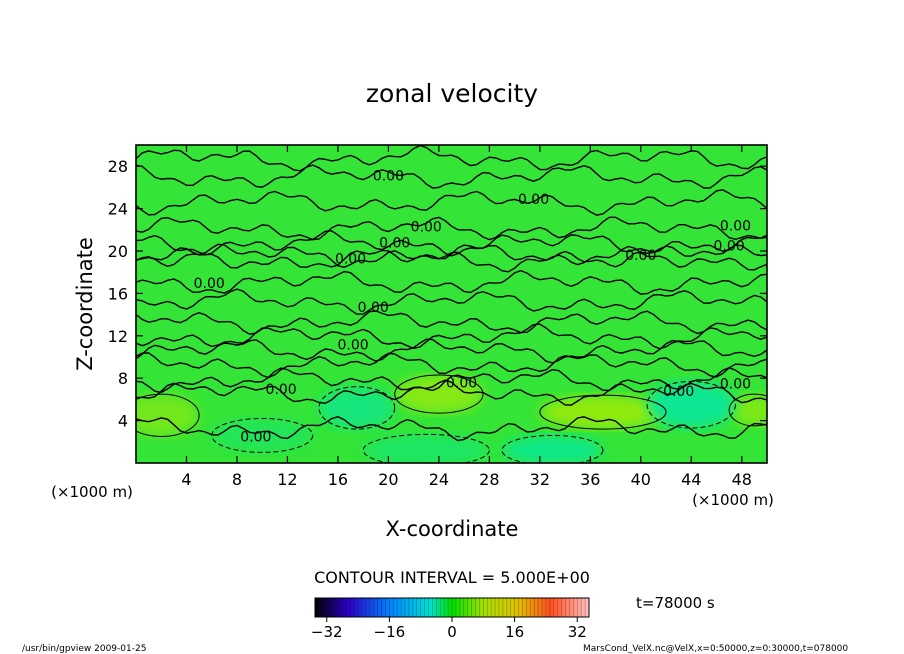  What do you see at coordinates (590, 479) in the screenshot?
I see `x-tick-label: 36` at bounding box center [590, 479].